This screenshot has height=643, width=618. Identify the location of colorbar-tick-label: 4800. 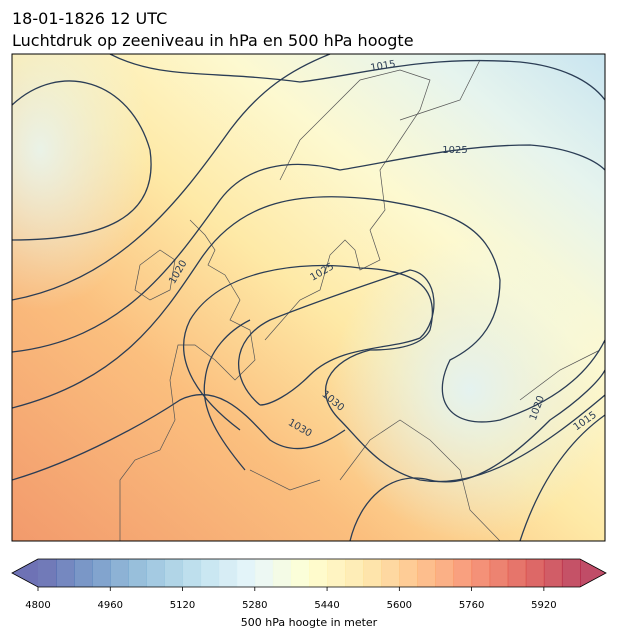
(37, 605).